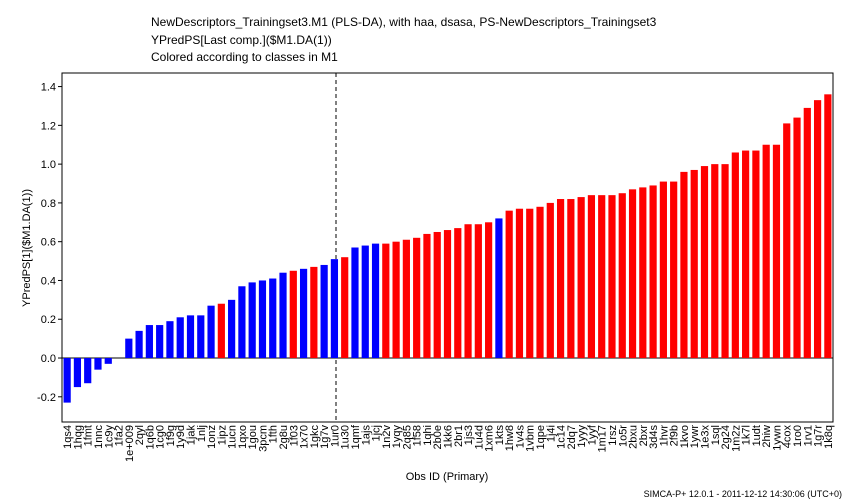  I want to click on x-tick-label: 2bxu, so click(634, 437).